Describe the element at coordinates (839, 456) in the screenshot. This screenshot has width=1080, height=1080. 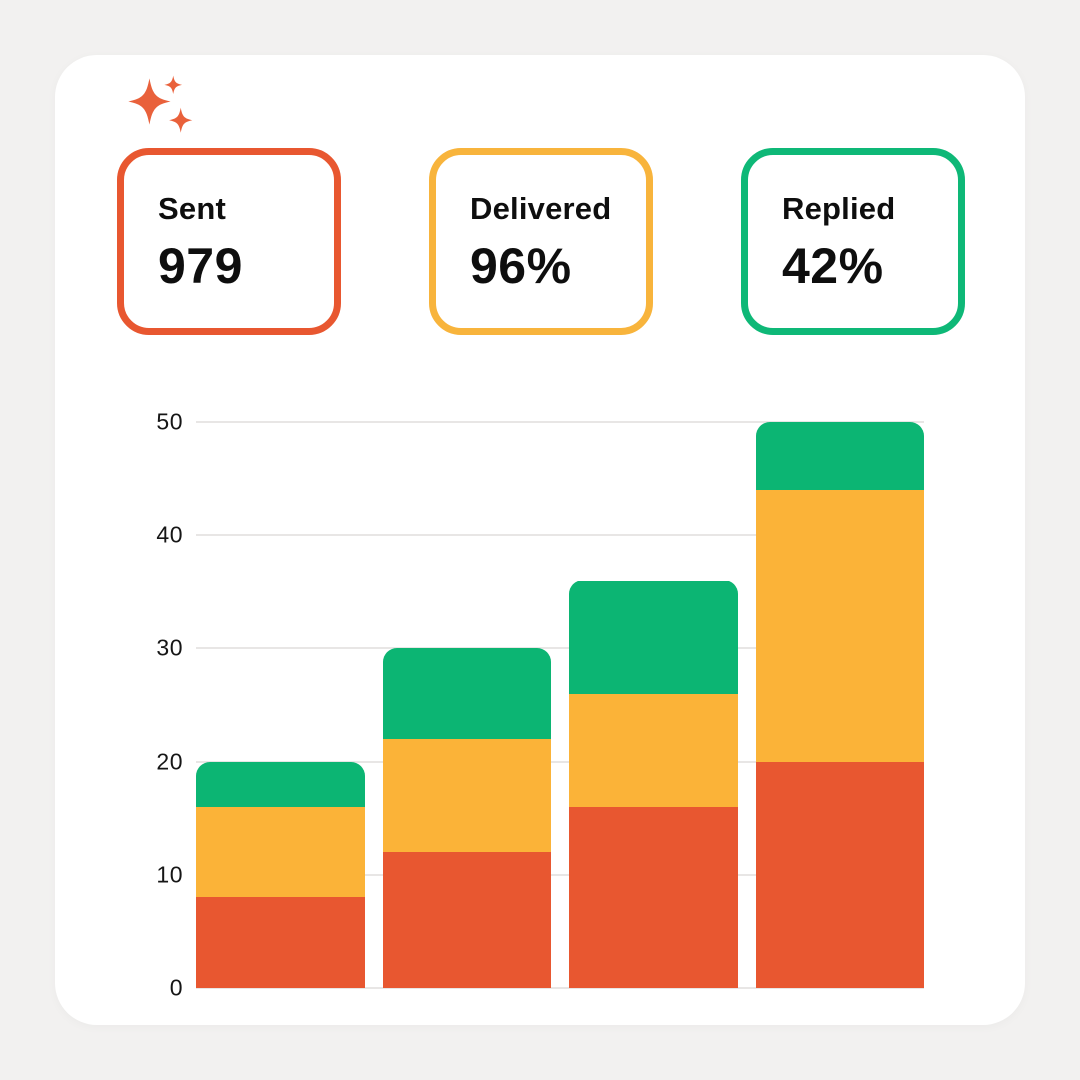
I see `bar-4-segment-replied` at that location.